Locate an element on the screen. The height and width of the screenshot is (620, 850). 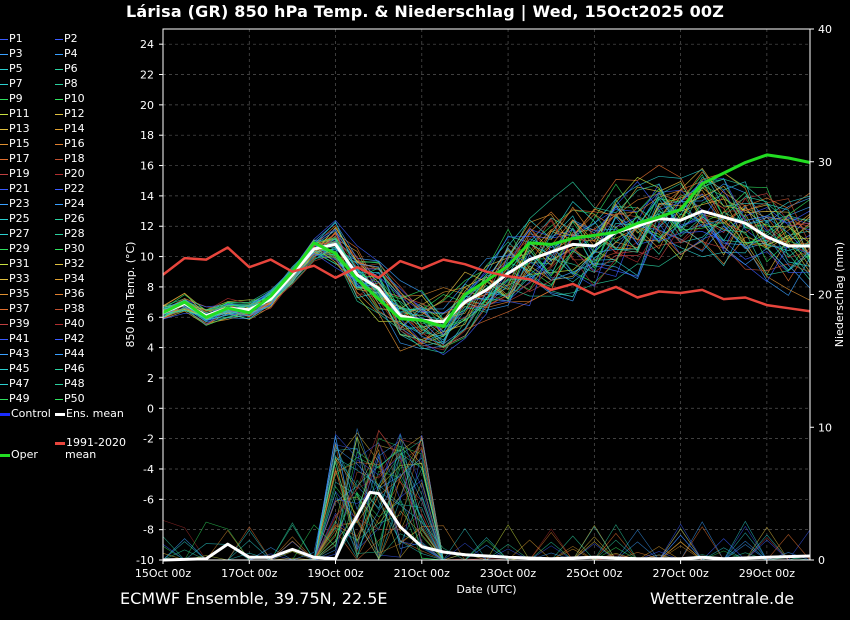
legend-label: P4 is located at coordinates (71, 53).